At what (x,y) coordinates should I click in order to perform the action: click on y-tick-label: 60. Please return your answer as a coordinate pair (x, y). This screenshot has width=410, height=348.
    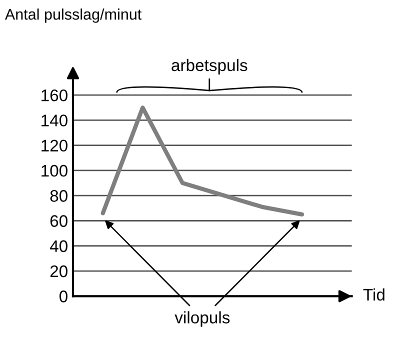
    Looking at the image, I should click on (59, 221).